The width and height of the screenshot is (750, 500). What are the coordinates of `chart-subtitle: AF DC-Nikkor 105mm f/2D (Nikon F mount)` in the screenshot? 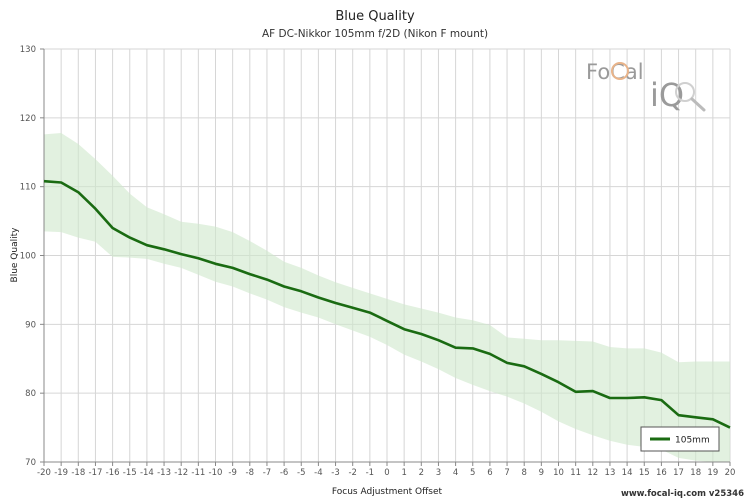 It's located at (375, 34).